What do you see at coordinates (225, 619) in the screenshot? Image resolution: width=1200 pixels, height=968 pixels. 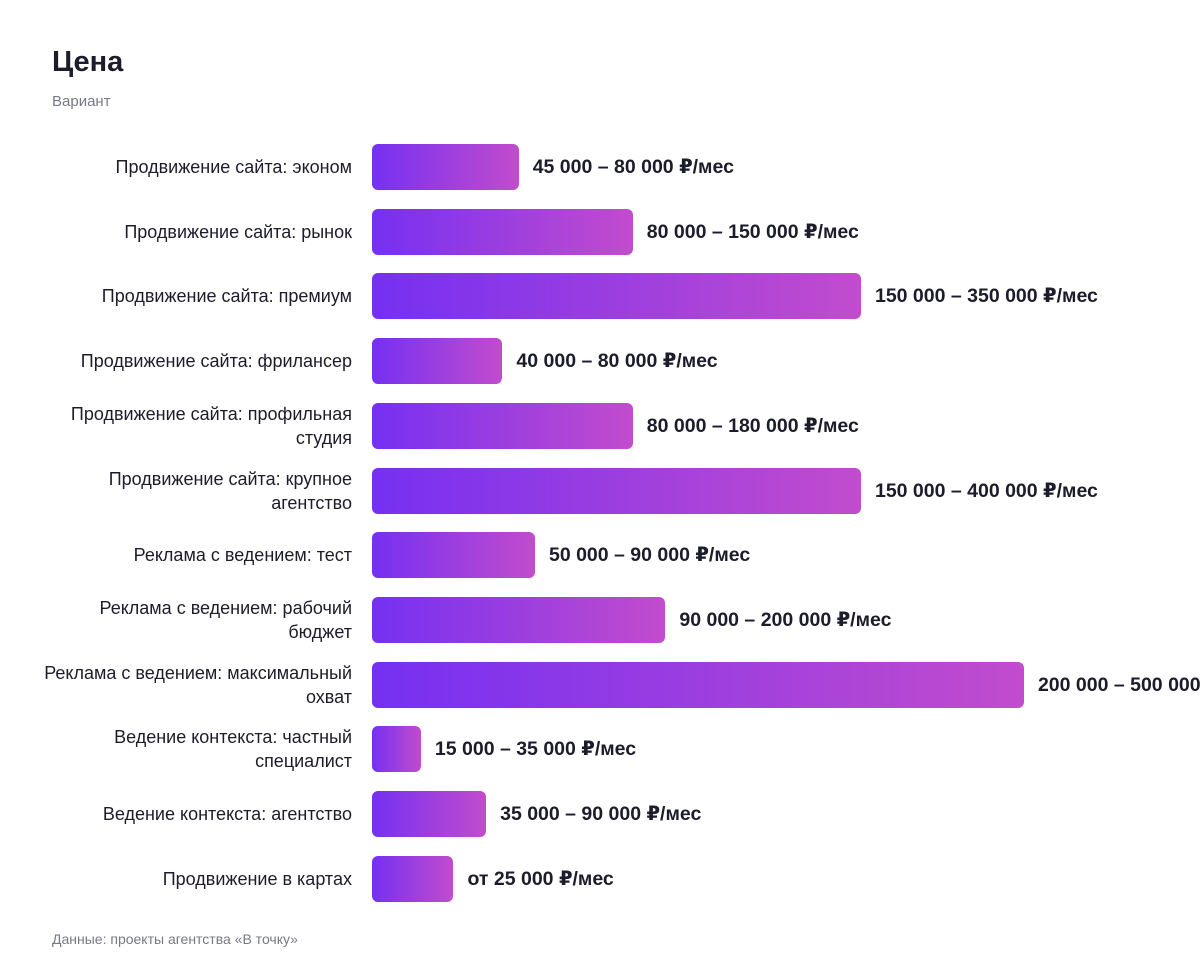 I see `category-label: Реклама с ведением: рабочий бюджет` at bounding box center [225, 619].